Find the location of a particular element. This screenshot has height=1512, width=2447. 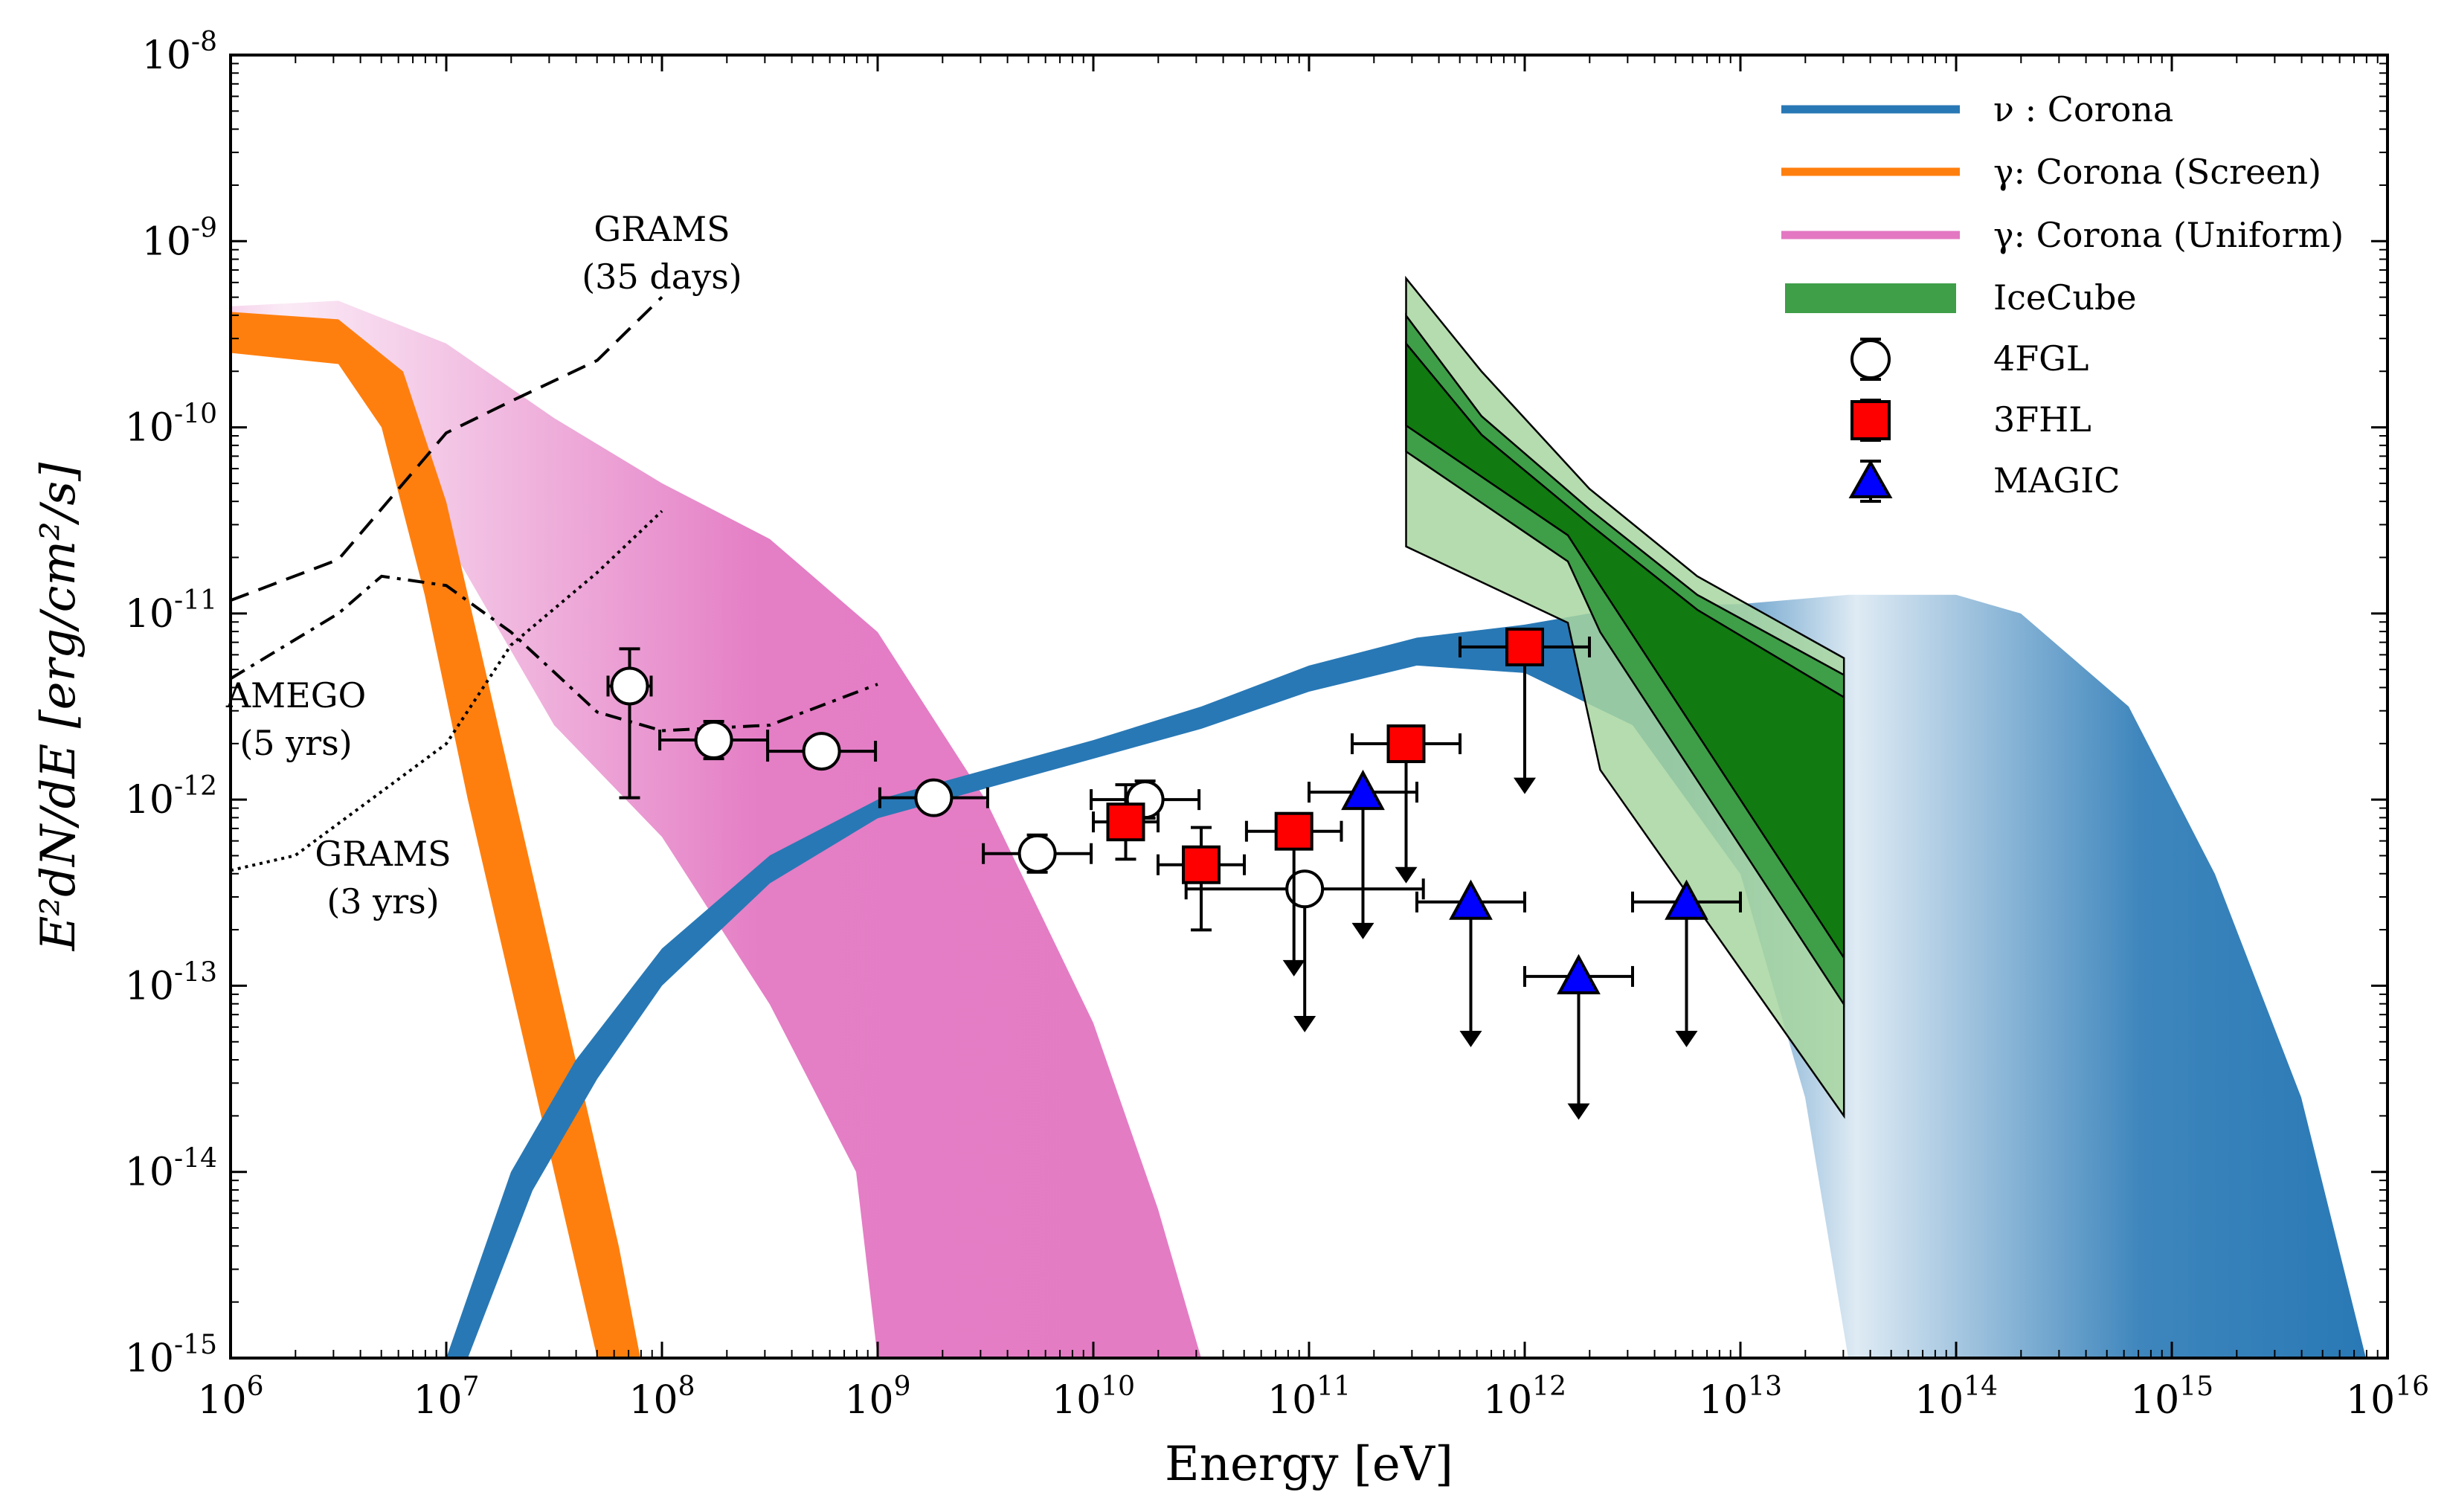

3fhl-point-0 is located at coordinates (1126, 822).